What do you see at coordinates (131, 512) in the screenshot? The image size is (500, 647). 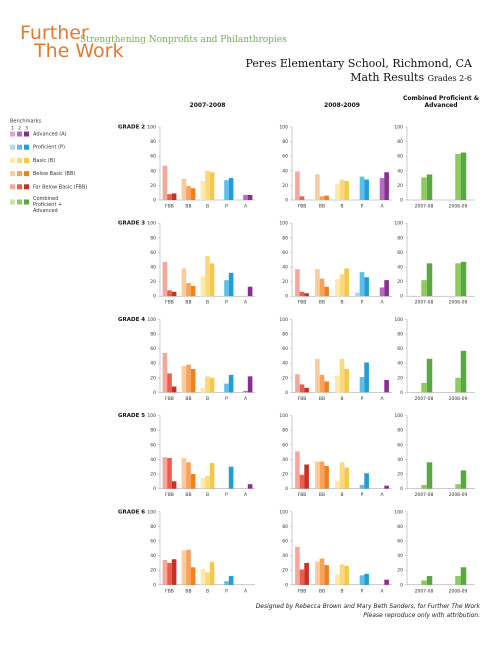 I see `row-label: GRADE 6` at bounding box center [131, 512].